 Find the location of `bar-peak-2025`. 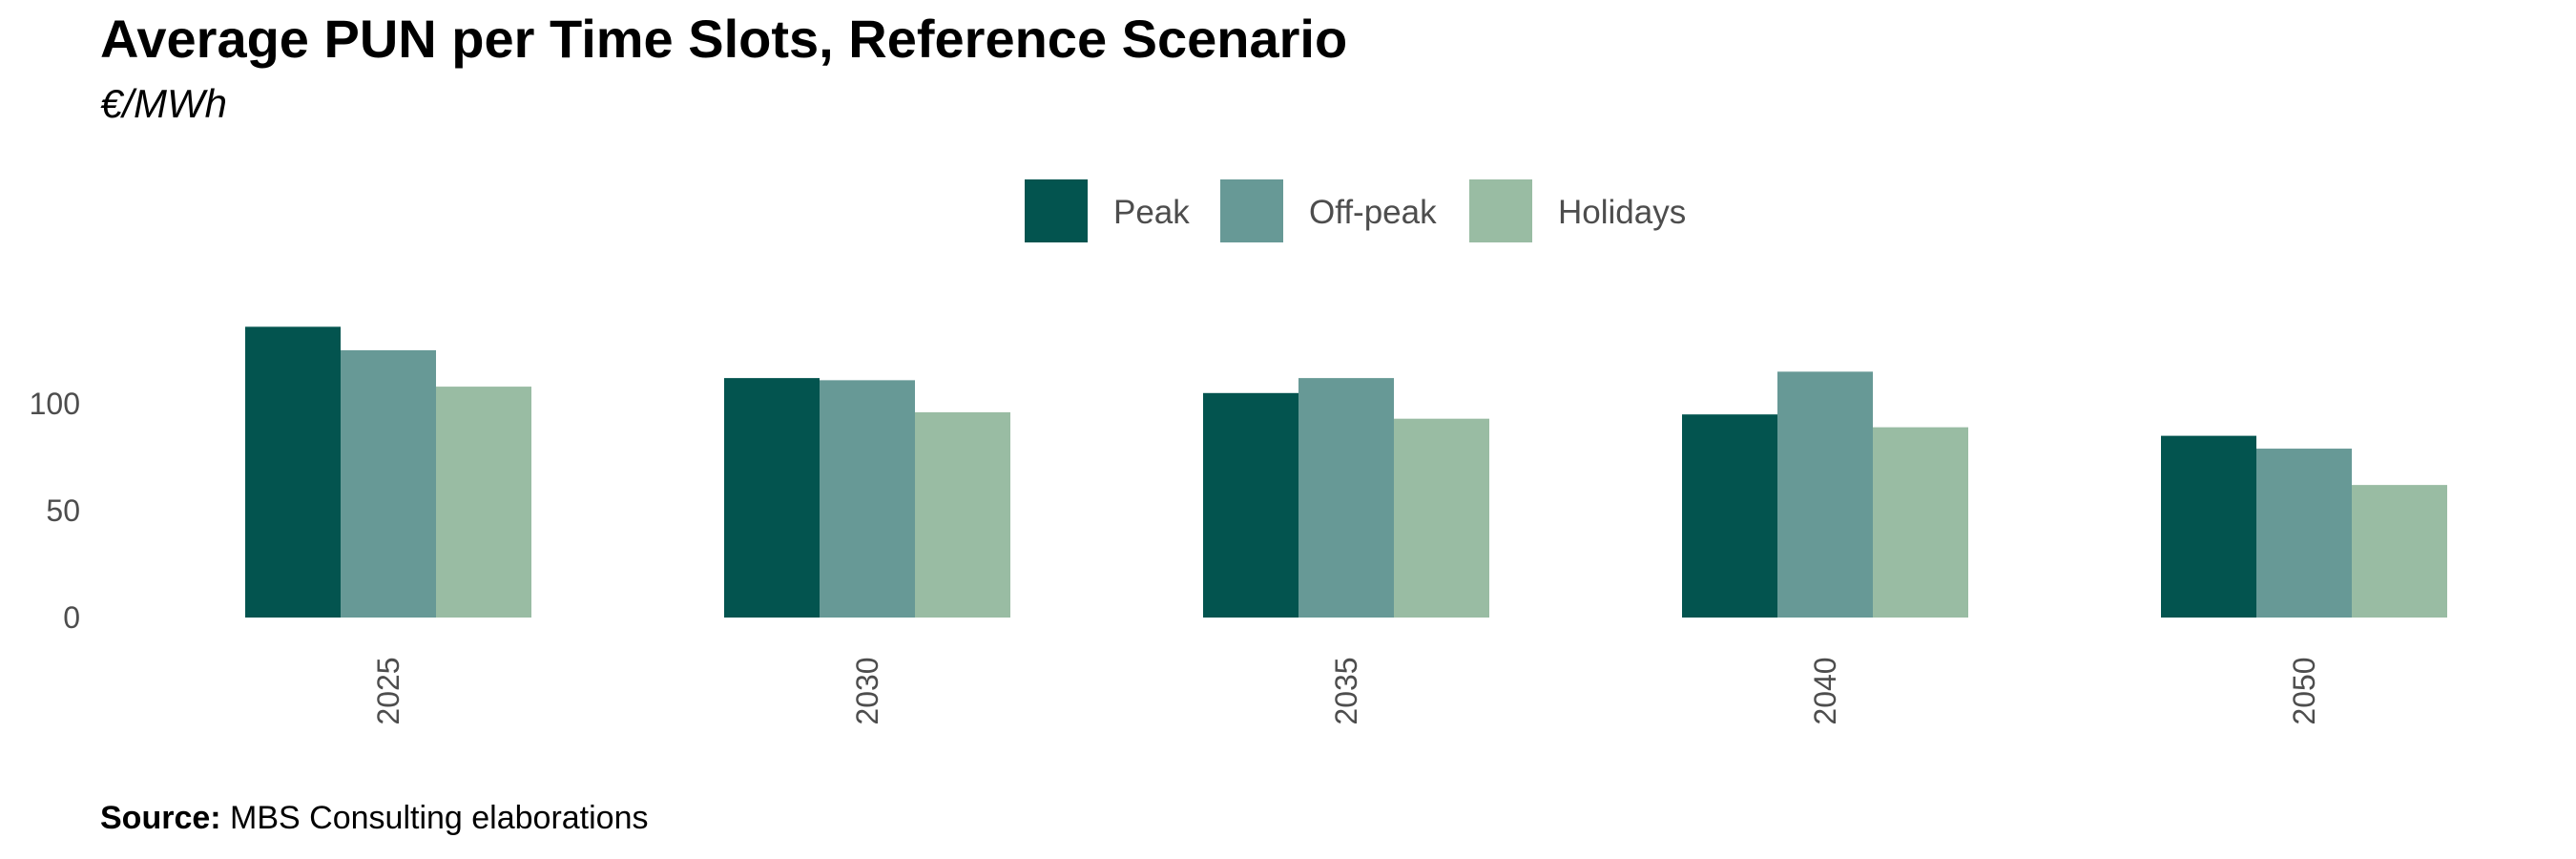

bar-peak-2025 is located at coordinates (293, 472).